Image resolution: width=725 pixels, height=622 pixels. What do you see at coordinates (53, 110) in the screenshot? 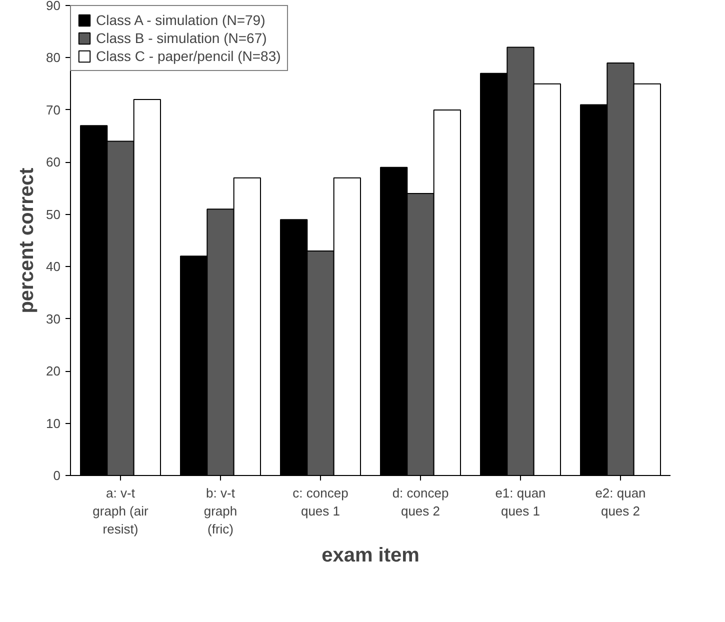
I see `y-tick-label: 70` at bounding box center [53, 110].